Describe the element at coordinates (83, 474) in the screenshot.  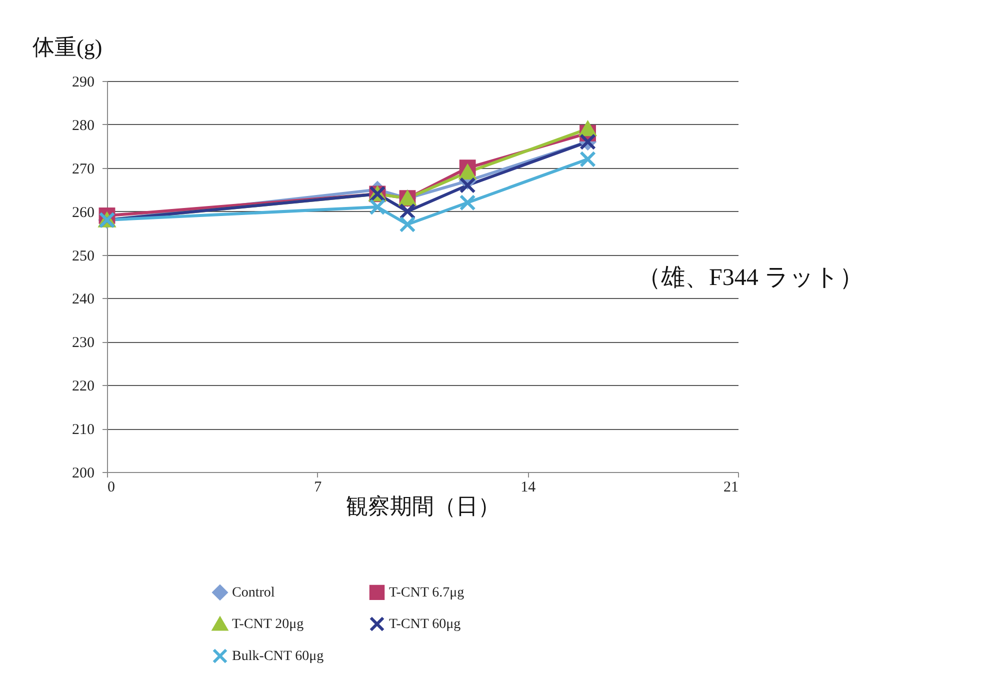
I see `y-tick-label: 200` at that location.